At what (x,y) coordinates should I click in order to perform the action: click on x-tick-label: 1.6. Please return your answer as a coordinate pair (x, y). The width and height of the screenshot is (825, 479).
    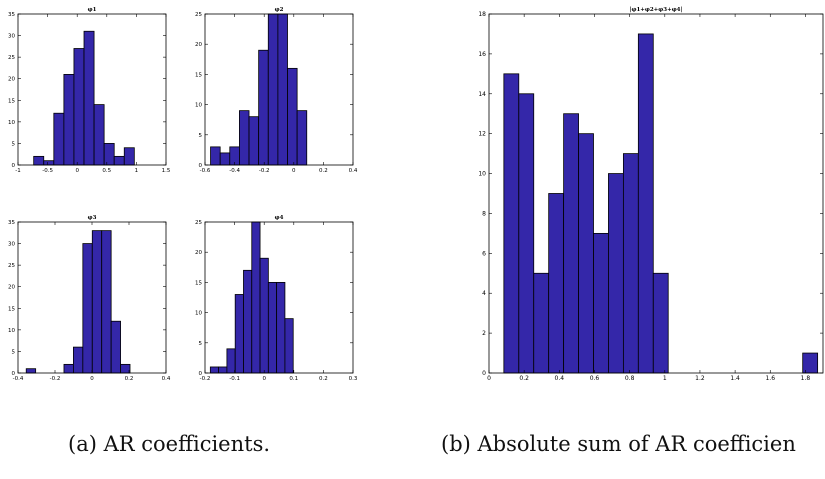
    Looking at the image, I should click on (770, 378).